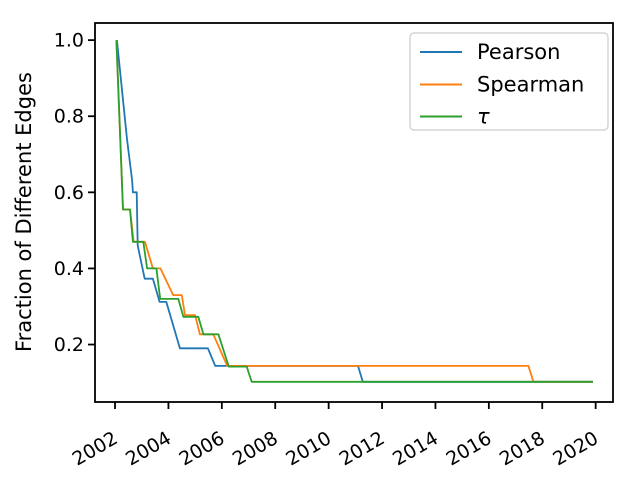  Describe the element at coordinates (468, 448) in the screenshot. I see `x-tick-label: 2016` at that location.